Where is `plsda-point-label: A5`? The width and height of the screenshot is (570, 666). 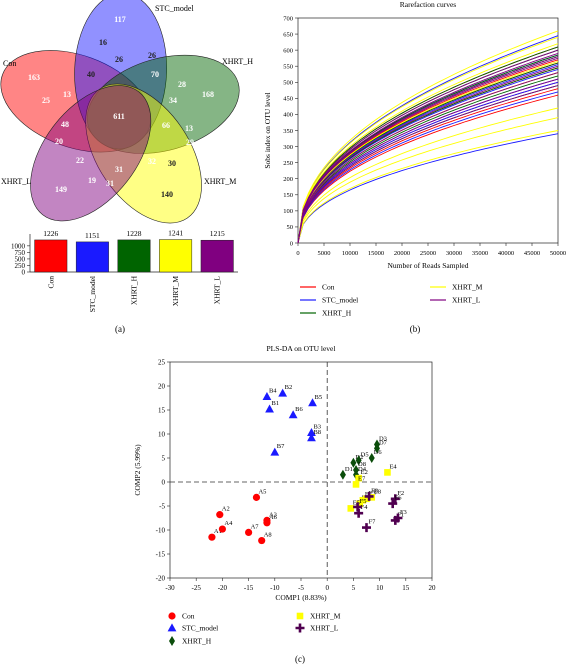 plsda-point-label: A5 is located at coordinates (262, 491).